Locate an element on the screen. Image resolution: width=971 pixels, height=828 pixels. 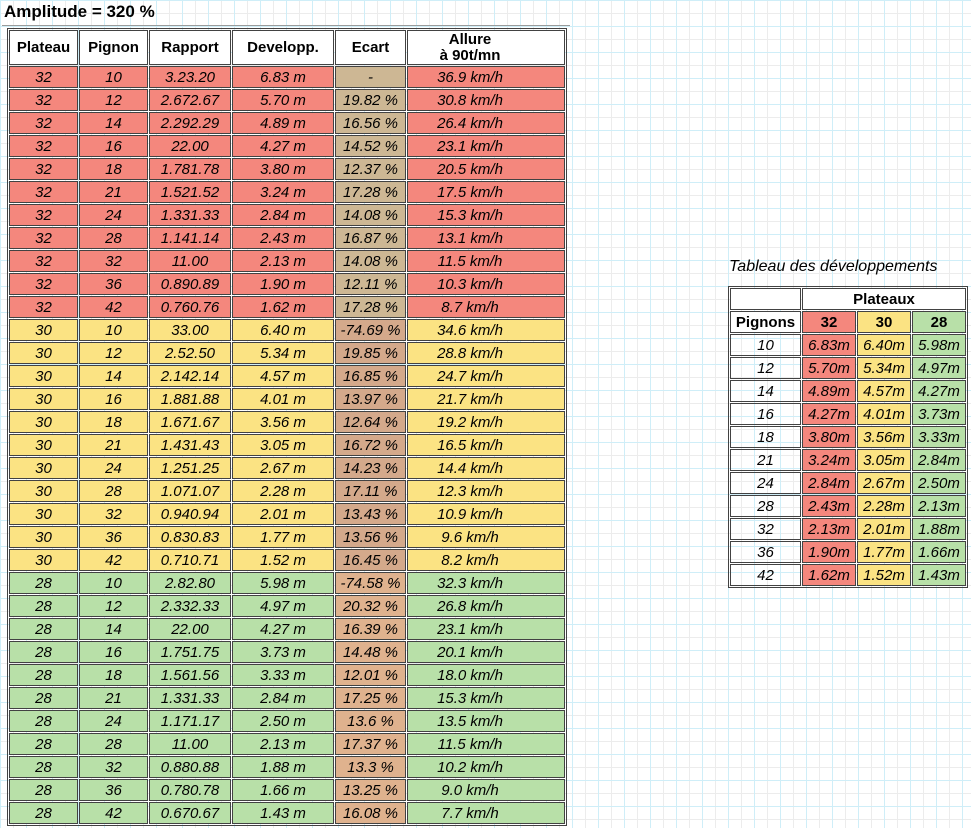
allure-cell: 26.8 km/h is located at coordinates (486, 606).